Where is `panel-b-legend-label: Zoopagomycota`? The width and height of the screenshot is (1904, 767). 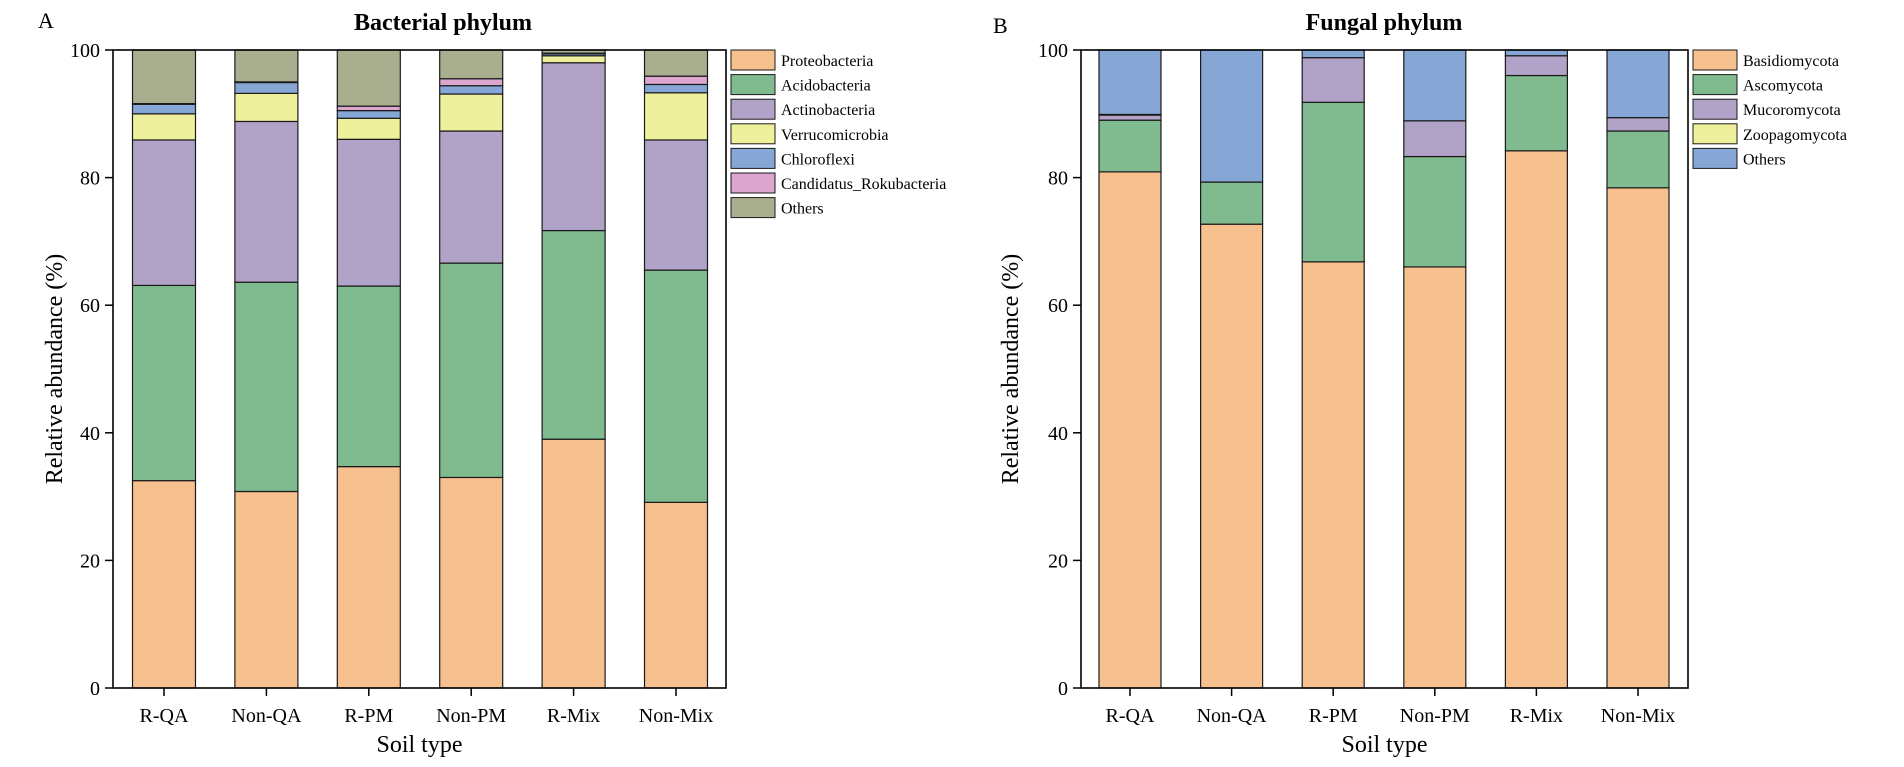 panel-b-legend-label: Zoopagomycota is located at coordinates (1795, 135).